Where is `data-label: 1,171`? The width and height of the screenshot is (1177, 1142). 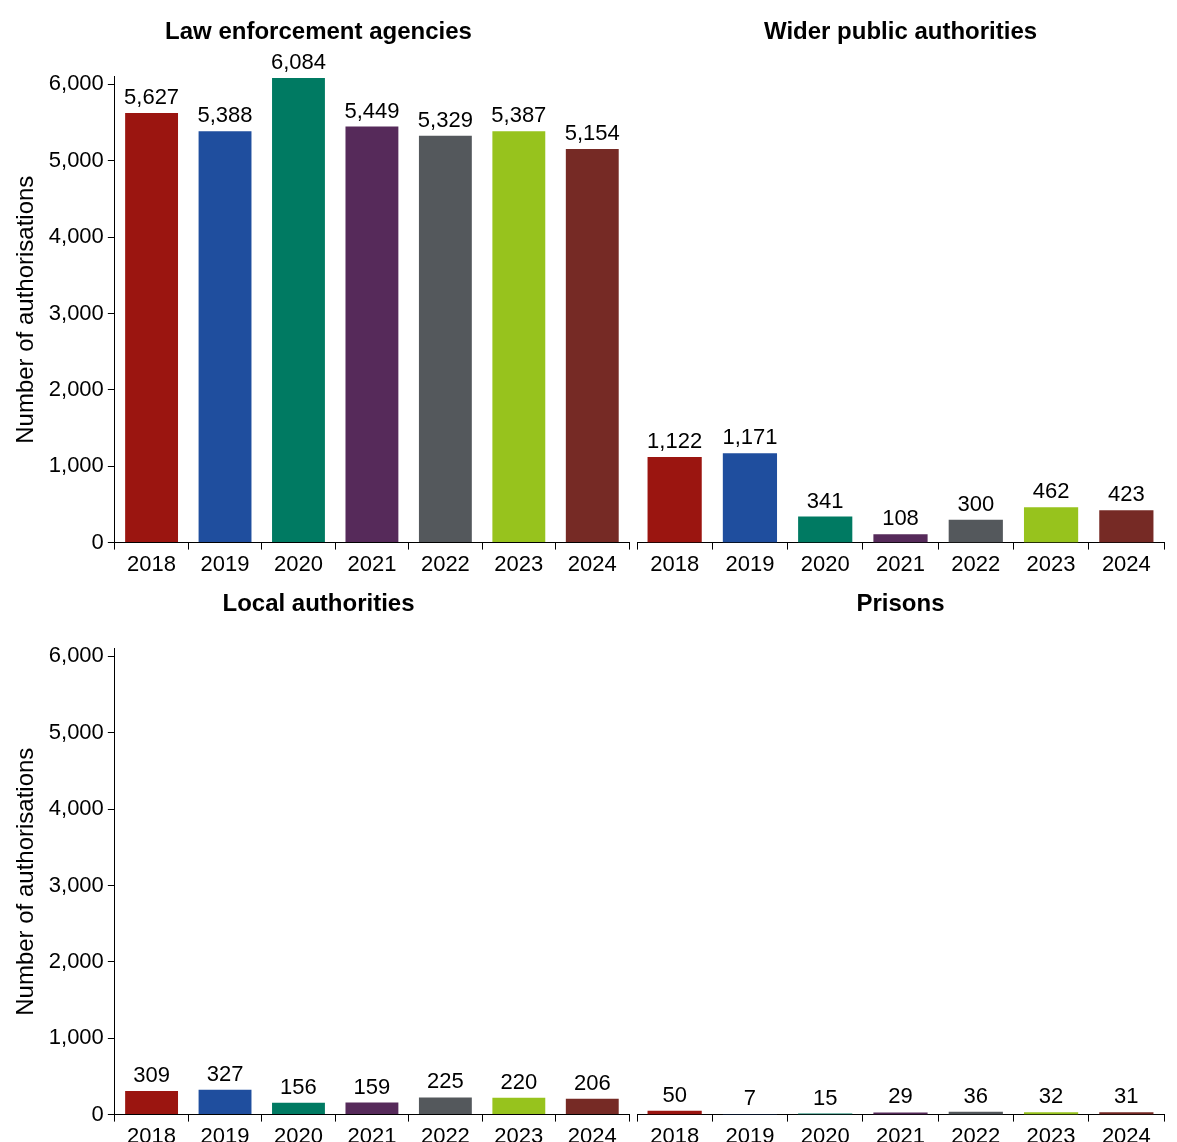
data-label: 1,171 is located at coordinates (750, 437).